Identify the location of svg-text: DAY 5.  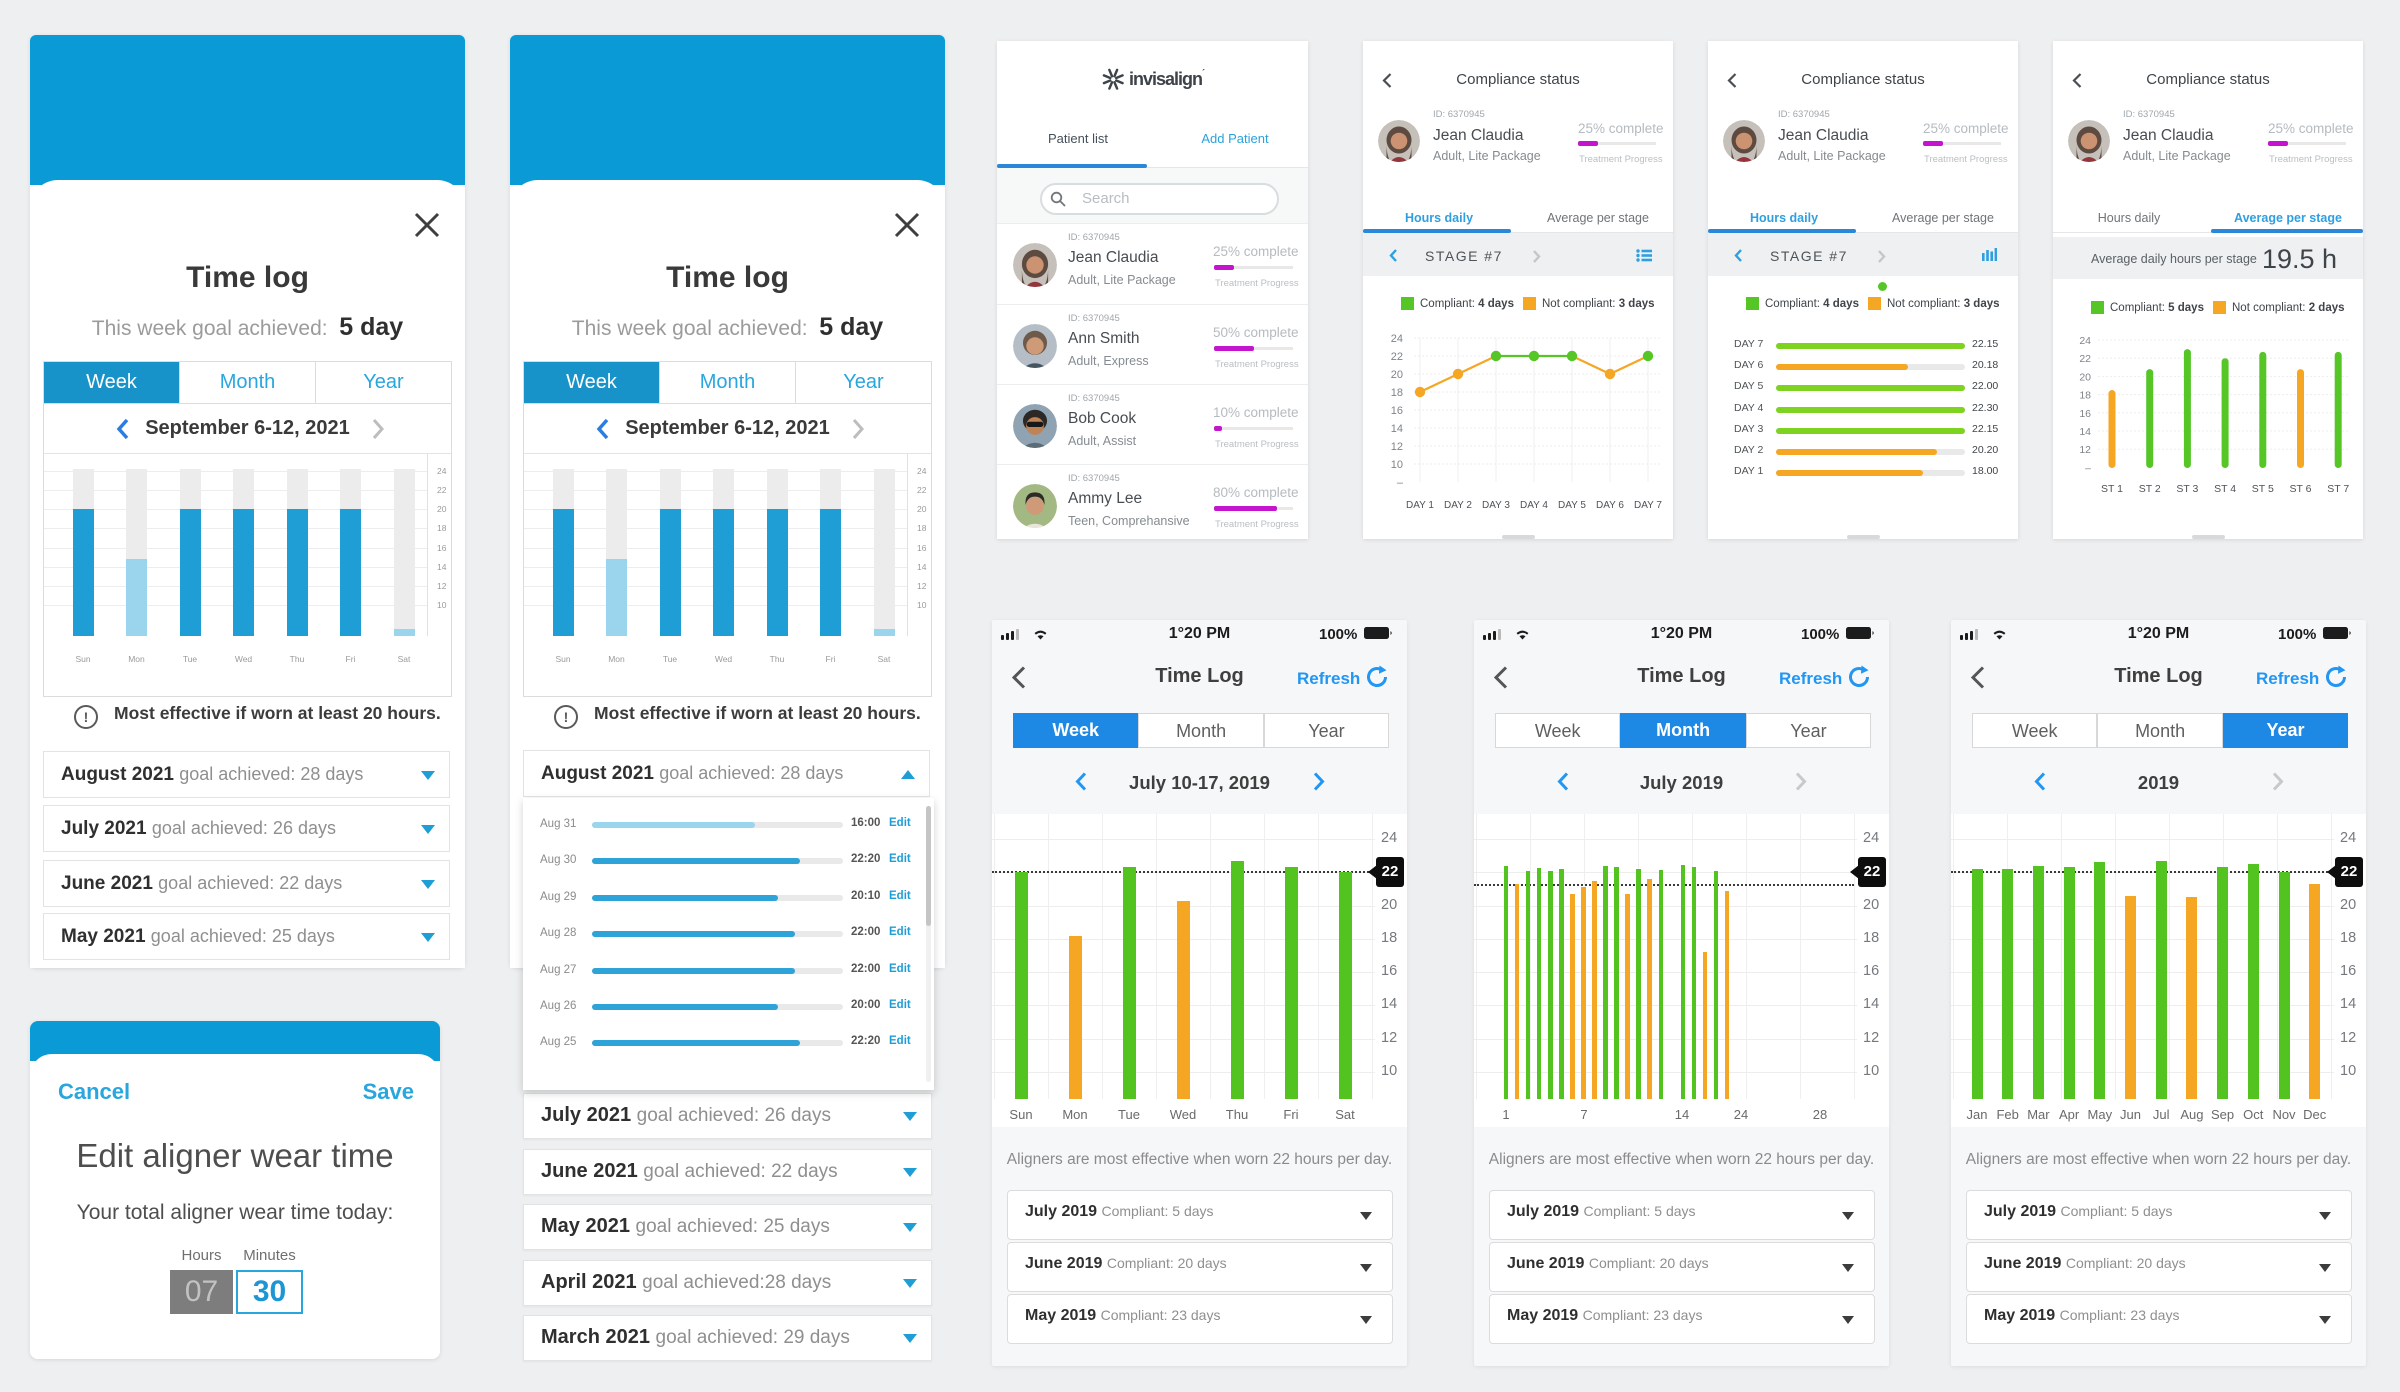
(1572, 505).